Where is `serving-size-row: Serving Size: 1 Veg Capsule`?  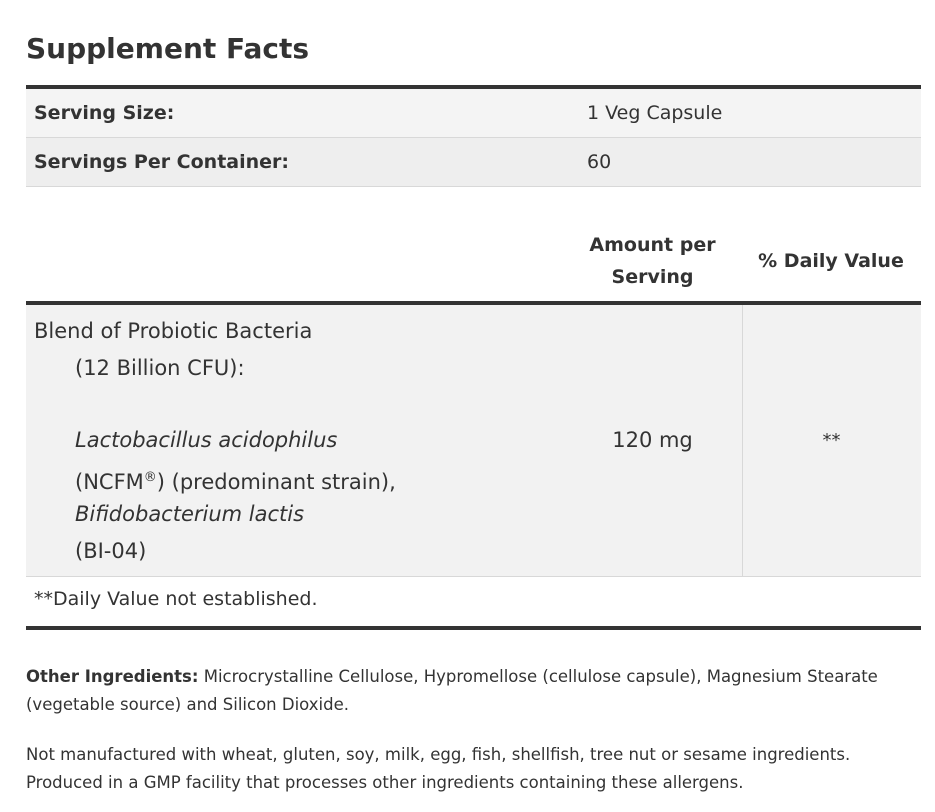
serving-size-row: Serving Size: 1 Veg Capsule is located at coordinates (473, 113).